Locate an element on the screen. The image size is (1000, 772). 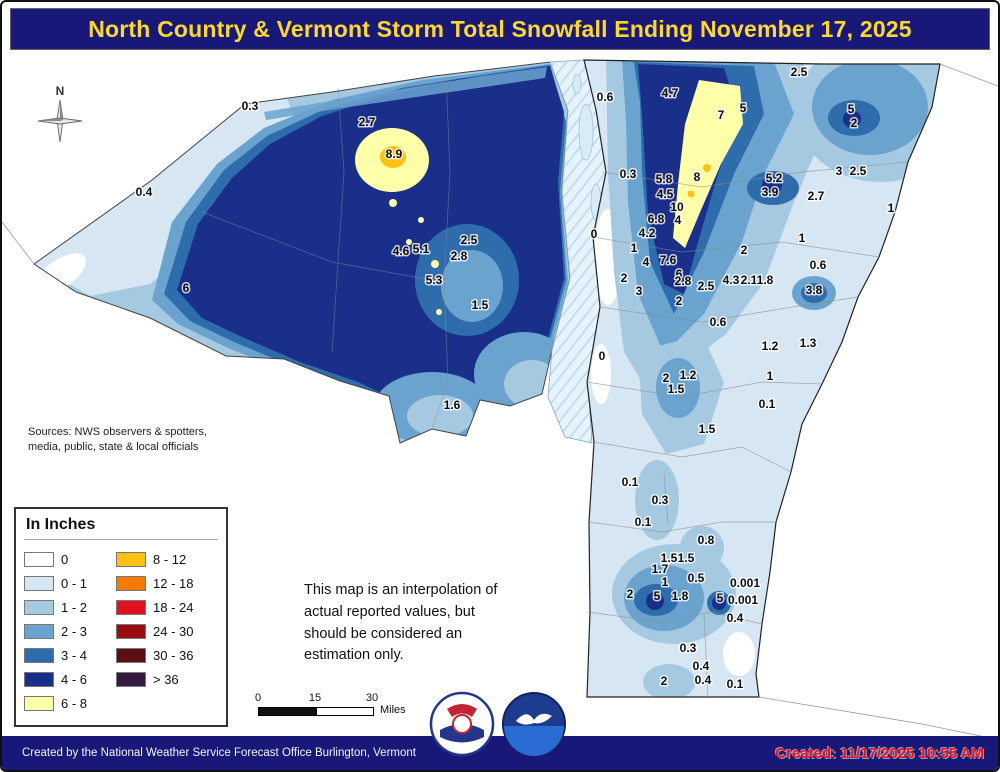
legend-label: 12 - 18 is located at coordinates (173, 583).